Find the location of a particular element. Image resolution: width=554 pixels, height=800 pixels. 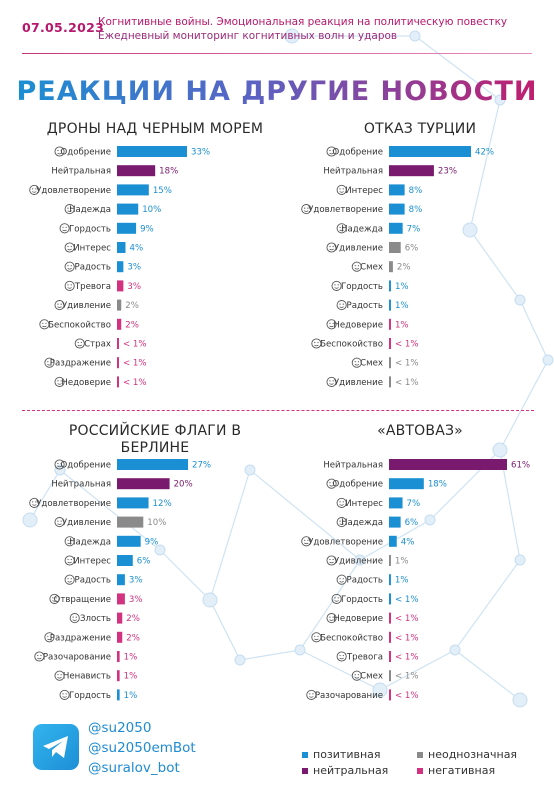

bar-row: Разочарование 1% is located at coordinates (85, 657).